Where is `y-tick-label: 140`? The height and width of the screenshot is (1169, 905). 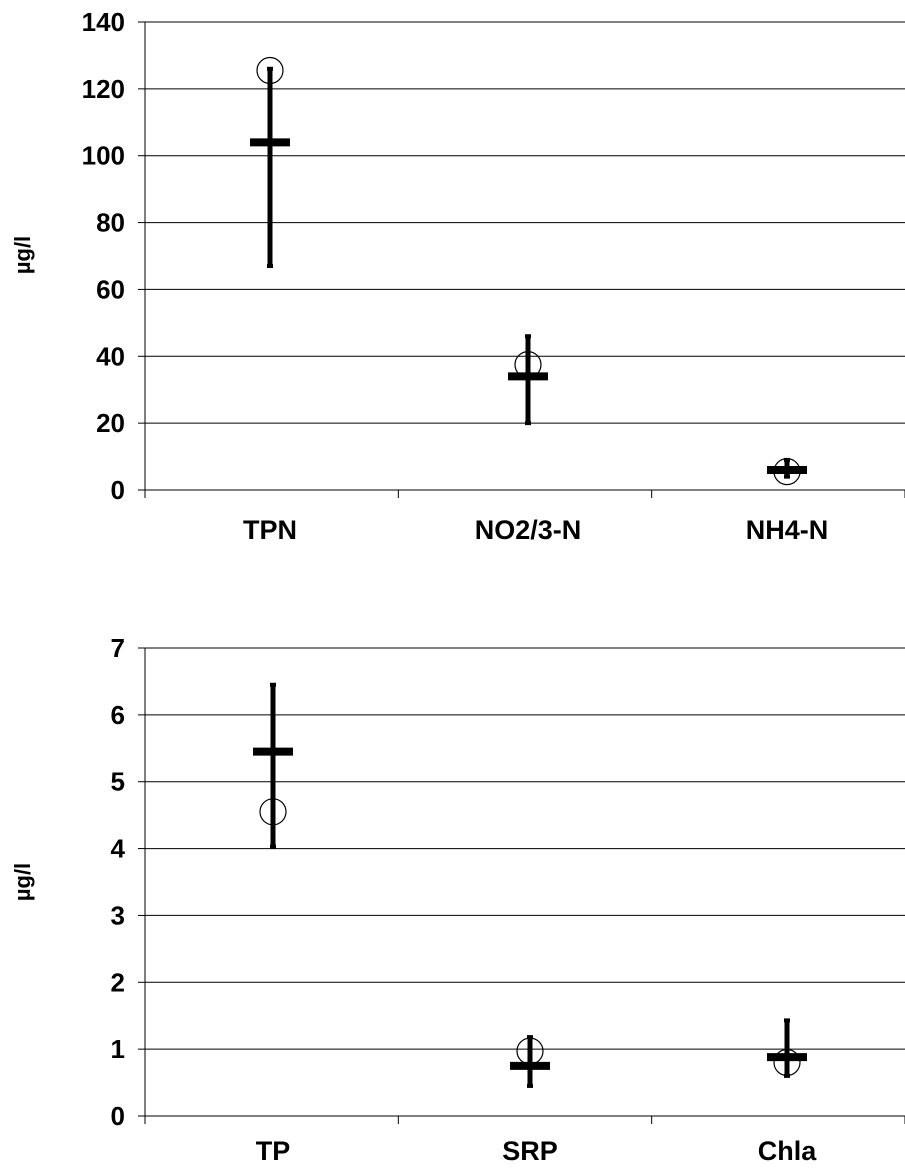
y-tick-label: 140 is located at coordinates (103, 22).